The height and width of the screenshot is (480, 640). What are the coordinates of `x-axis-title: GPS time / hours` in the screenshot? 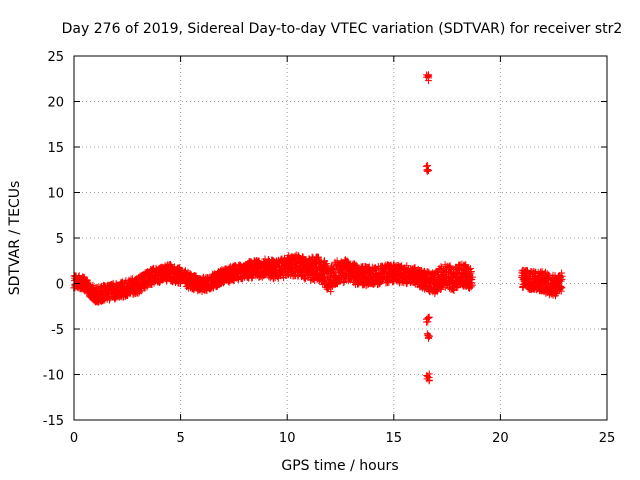 It's located at (339, 466).